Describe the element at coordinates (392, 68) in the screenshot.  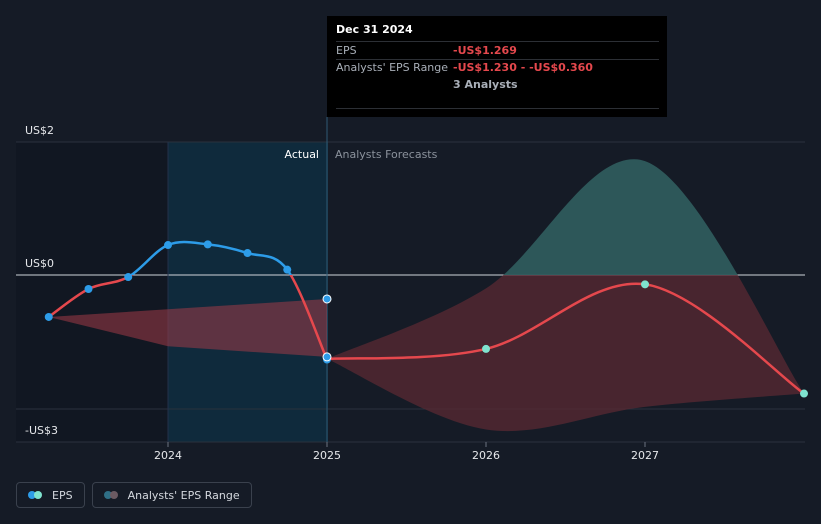
I see `tooltip-range-label: Analysts' EPS Range` at that location.